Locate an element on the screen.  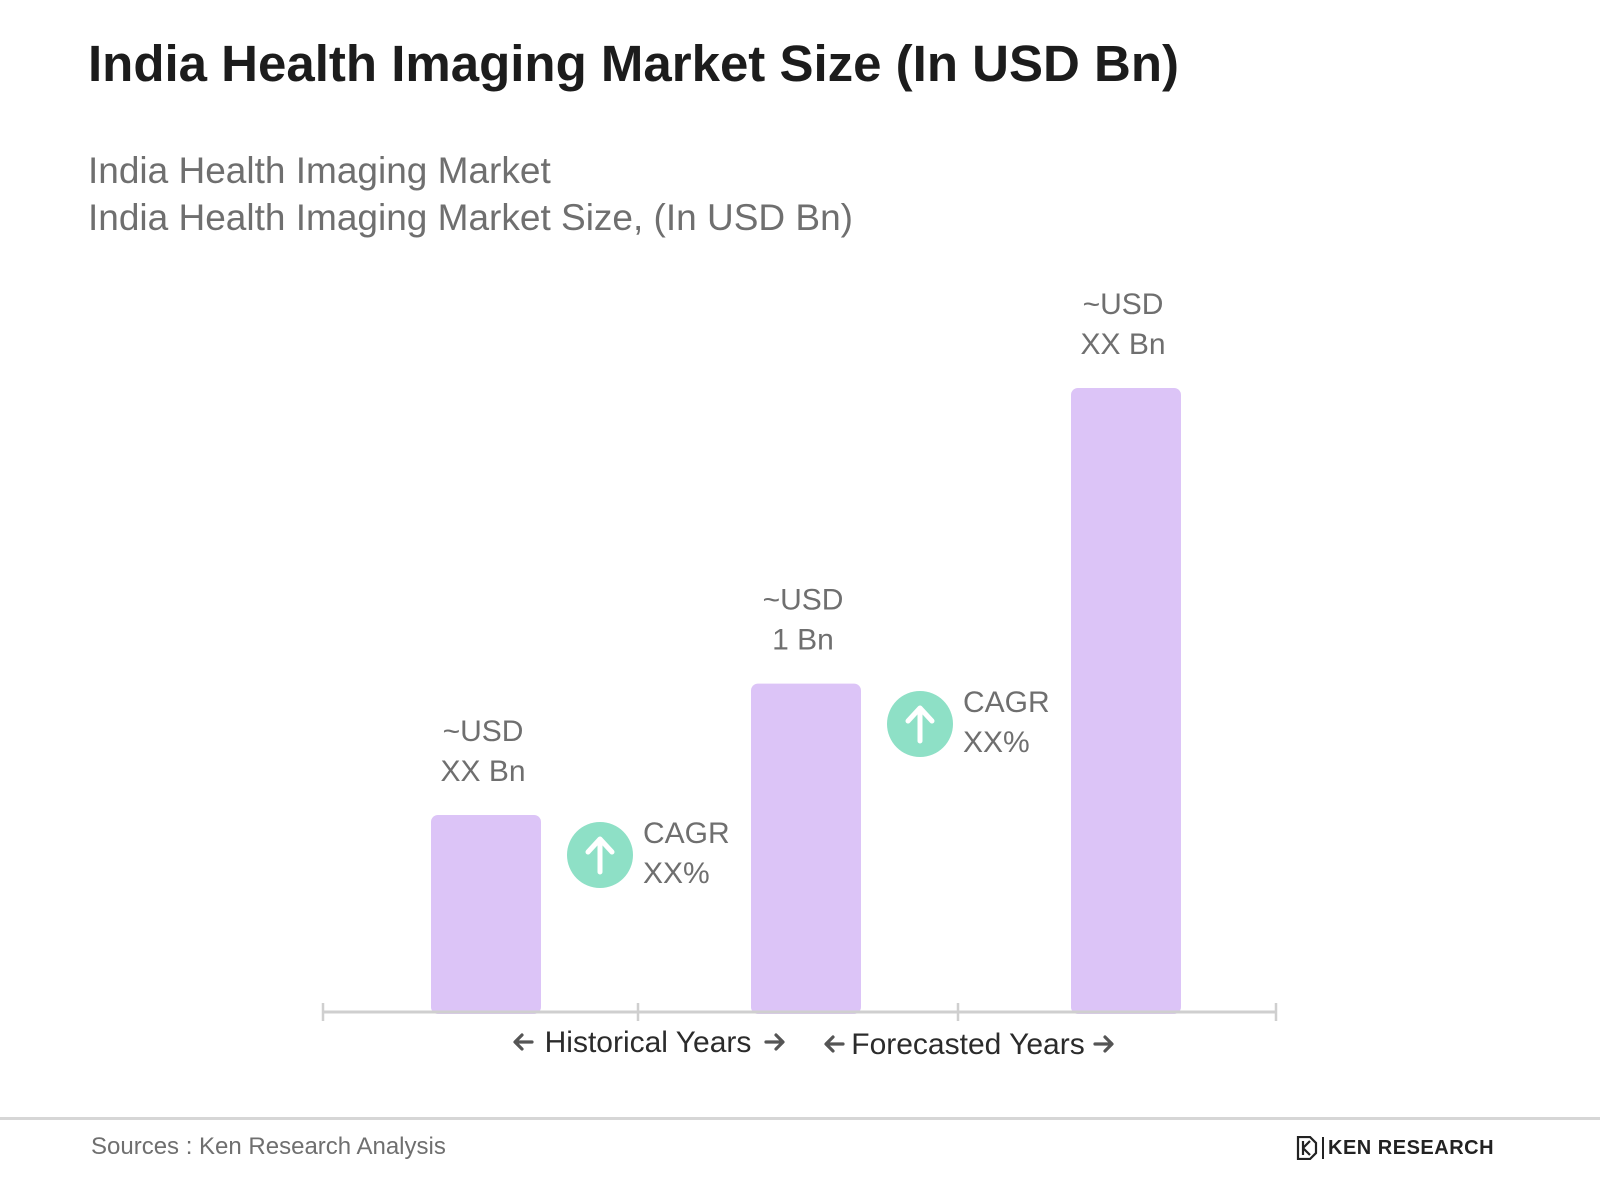
chart-subtitle-line1: India Health Imaging Market is located at coordinates (319, 170).